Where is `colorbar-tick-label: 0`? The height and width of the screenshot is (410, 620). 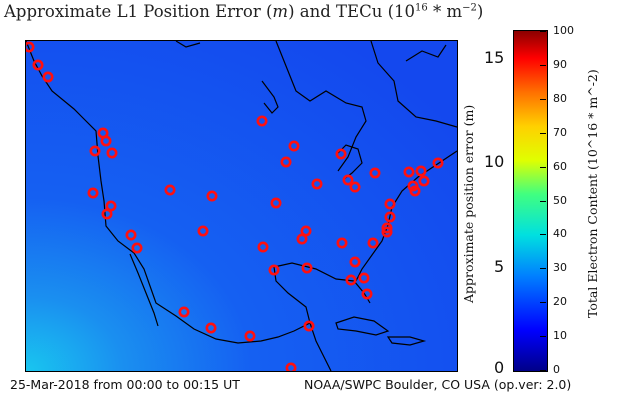
colorbar-tick-label: 0 is located at coordinates (556, 369).